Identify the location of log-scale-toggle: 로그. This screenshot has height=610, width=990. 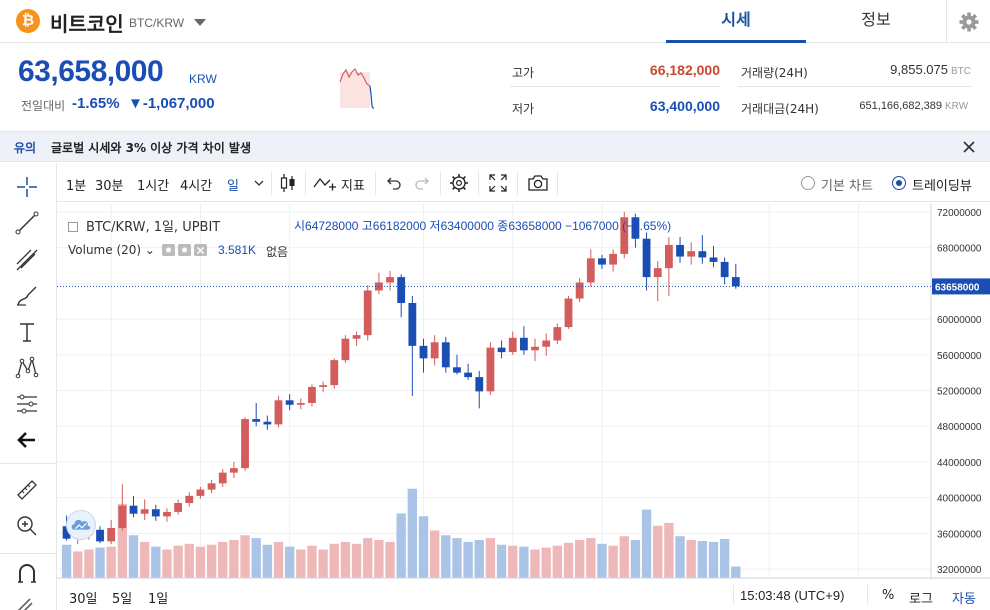
(921, 599).